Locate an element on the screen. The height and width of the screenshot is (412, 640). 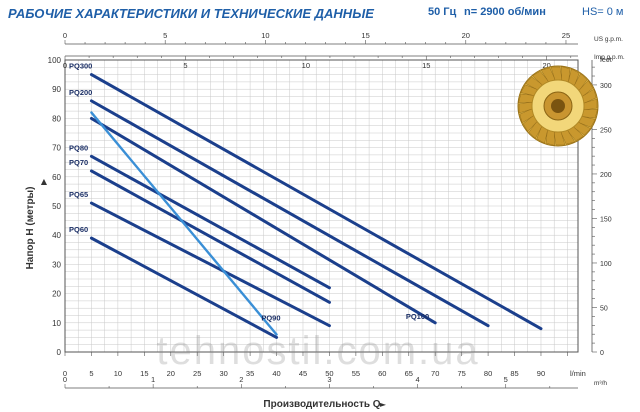
impeller-icon is located at coordinates (558, 106).